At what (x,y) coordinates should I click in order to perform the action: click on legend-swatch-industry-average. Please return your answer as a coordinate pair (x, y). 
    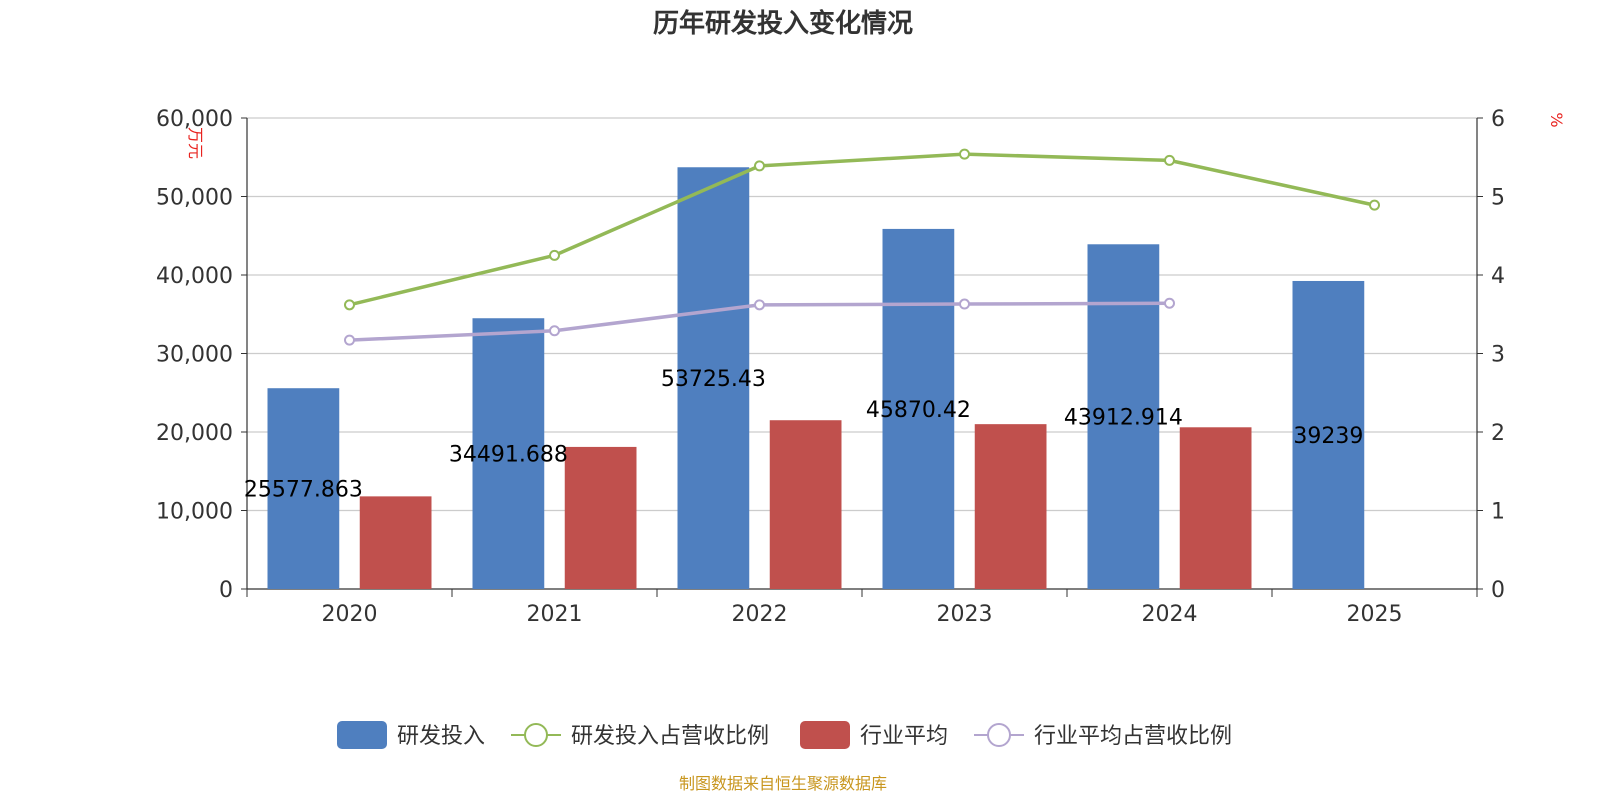
    Looking at the image, I should click on (825, 735).